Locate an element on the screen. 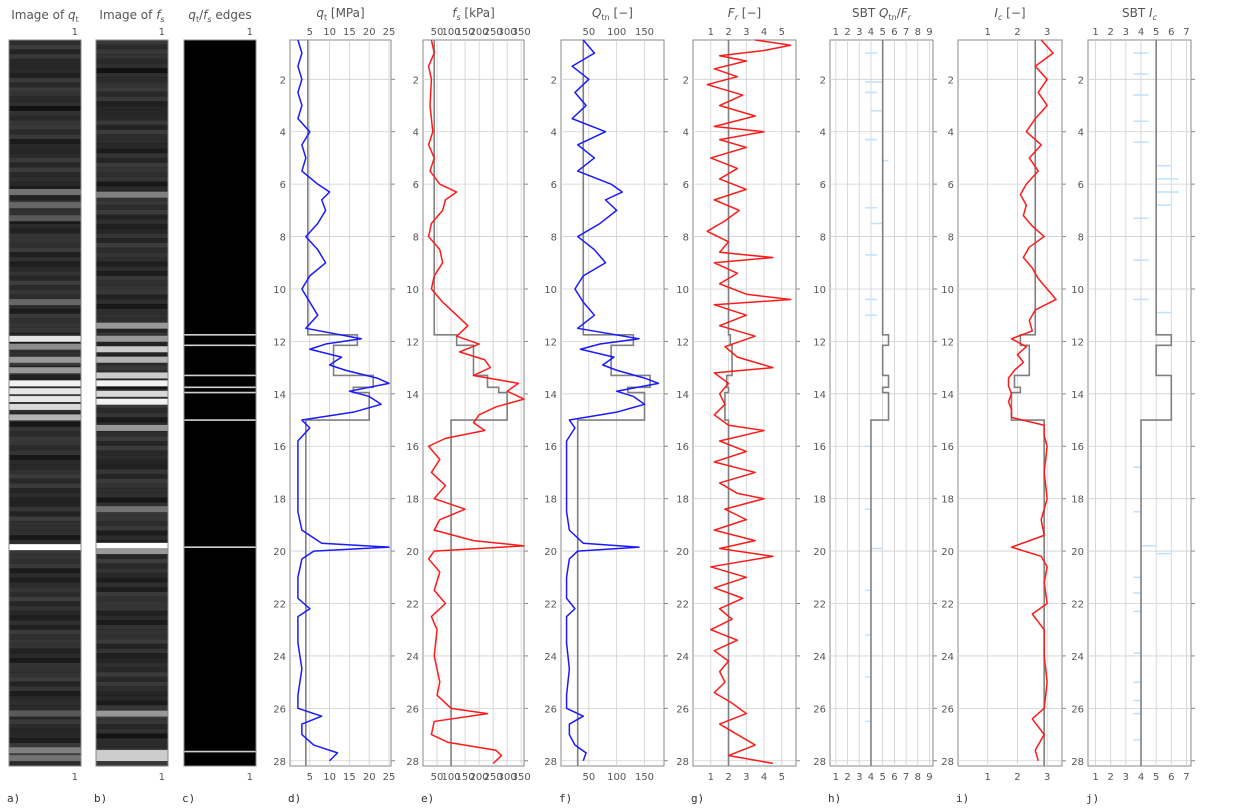  depth-tick-label: 8 is located at coordinates (686, 238).